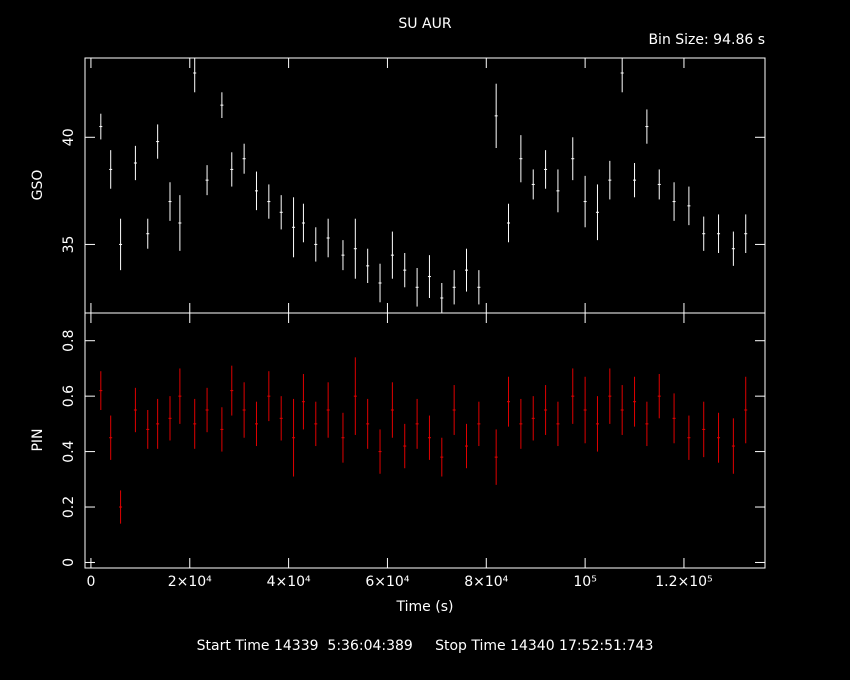 The width and height of the screenshot is (850, 680). Describe the element at coordinates (584, 582) in the screenshot. I see `x-tick-label: 10⁵` at that location.